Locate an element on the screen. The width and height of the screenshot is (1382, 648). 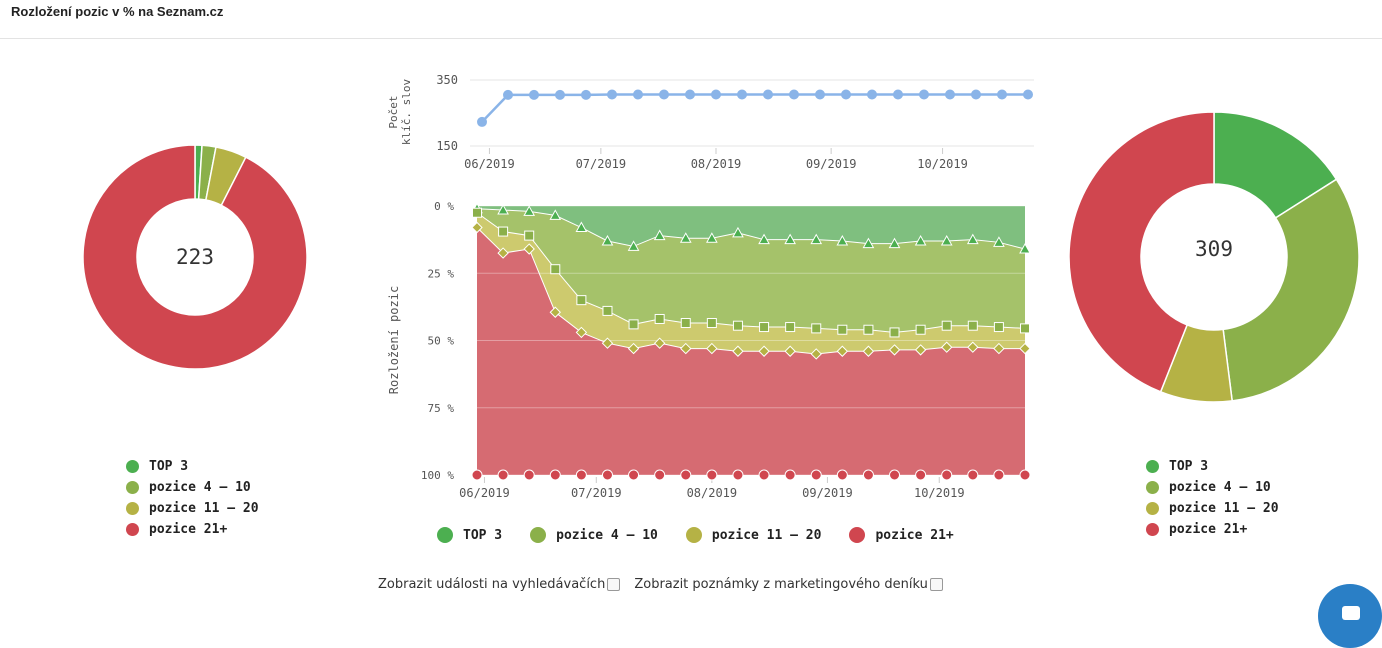
notes-checkbox is located at coordinates (936, 584).